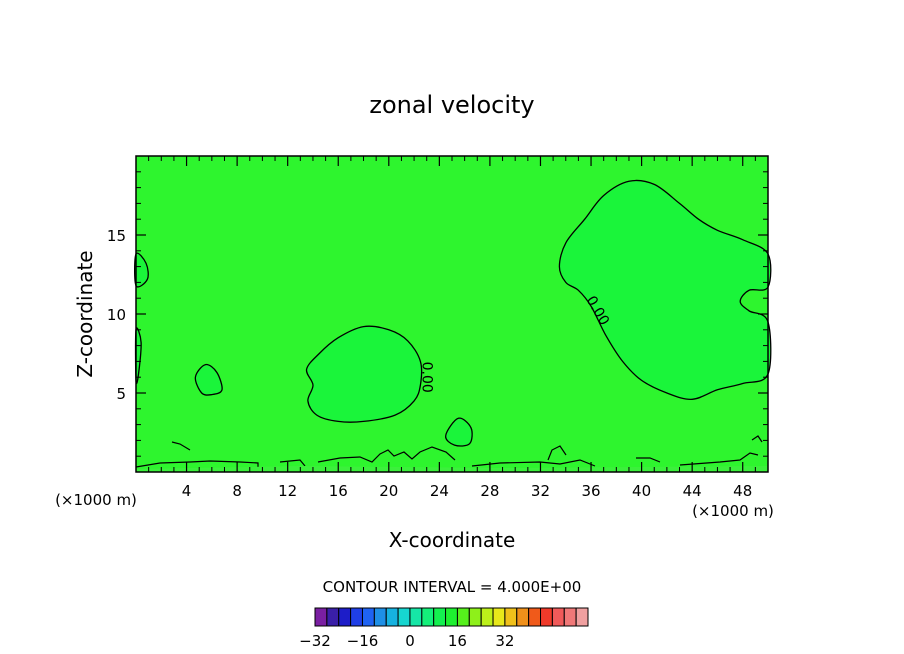  Describe the element at coordinates (287, 491) in the screenshot. I see `x-tick-label: 12` at that location.